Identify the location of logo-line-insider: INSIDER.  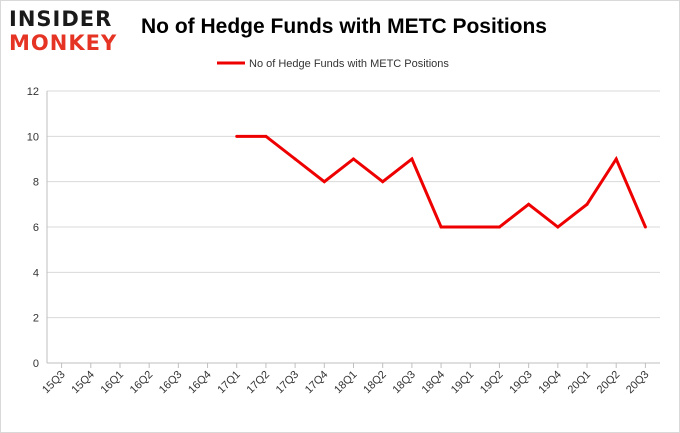
(61, 19).